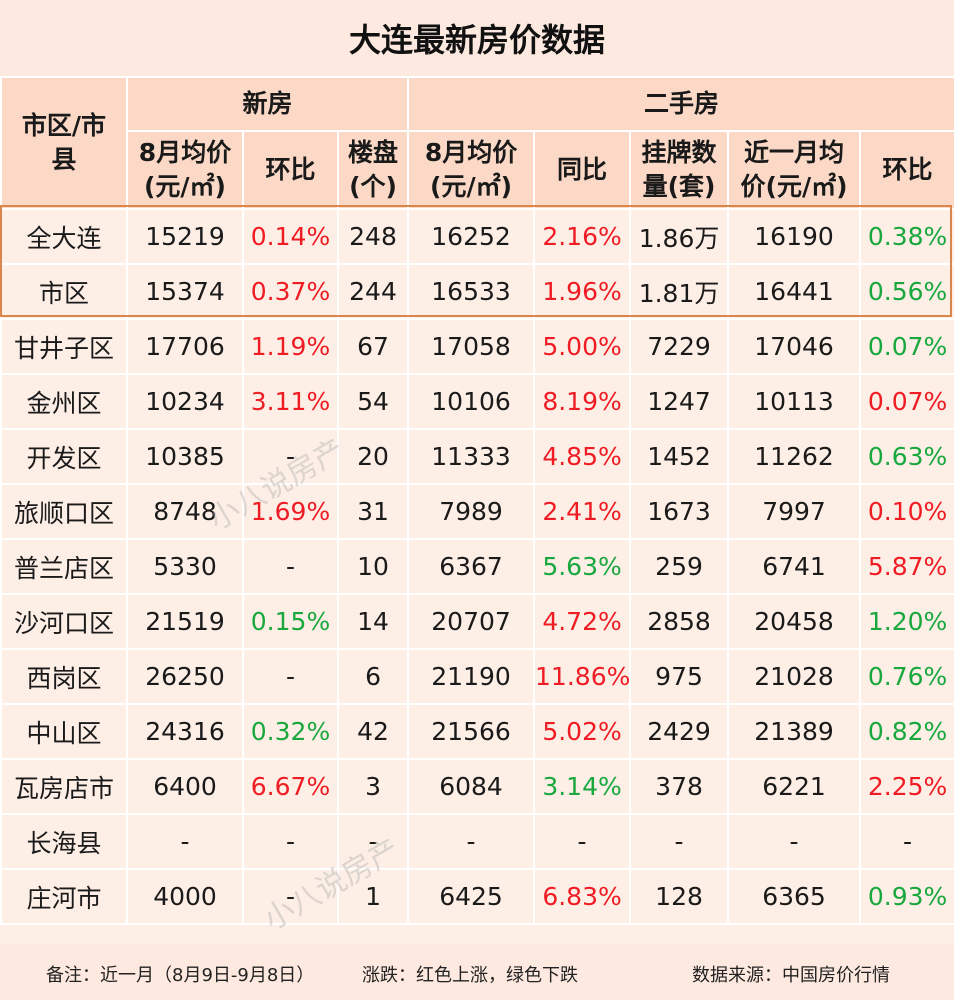  What do you see at coordinates (373, 346) in the screenshot?
I see `projects-cell: 67` at bounding box center [373, 346].